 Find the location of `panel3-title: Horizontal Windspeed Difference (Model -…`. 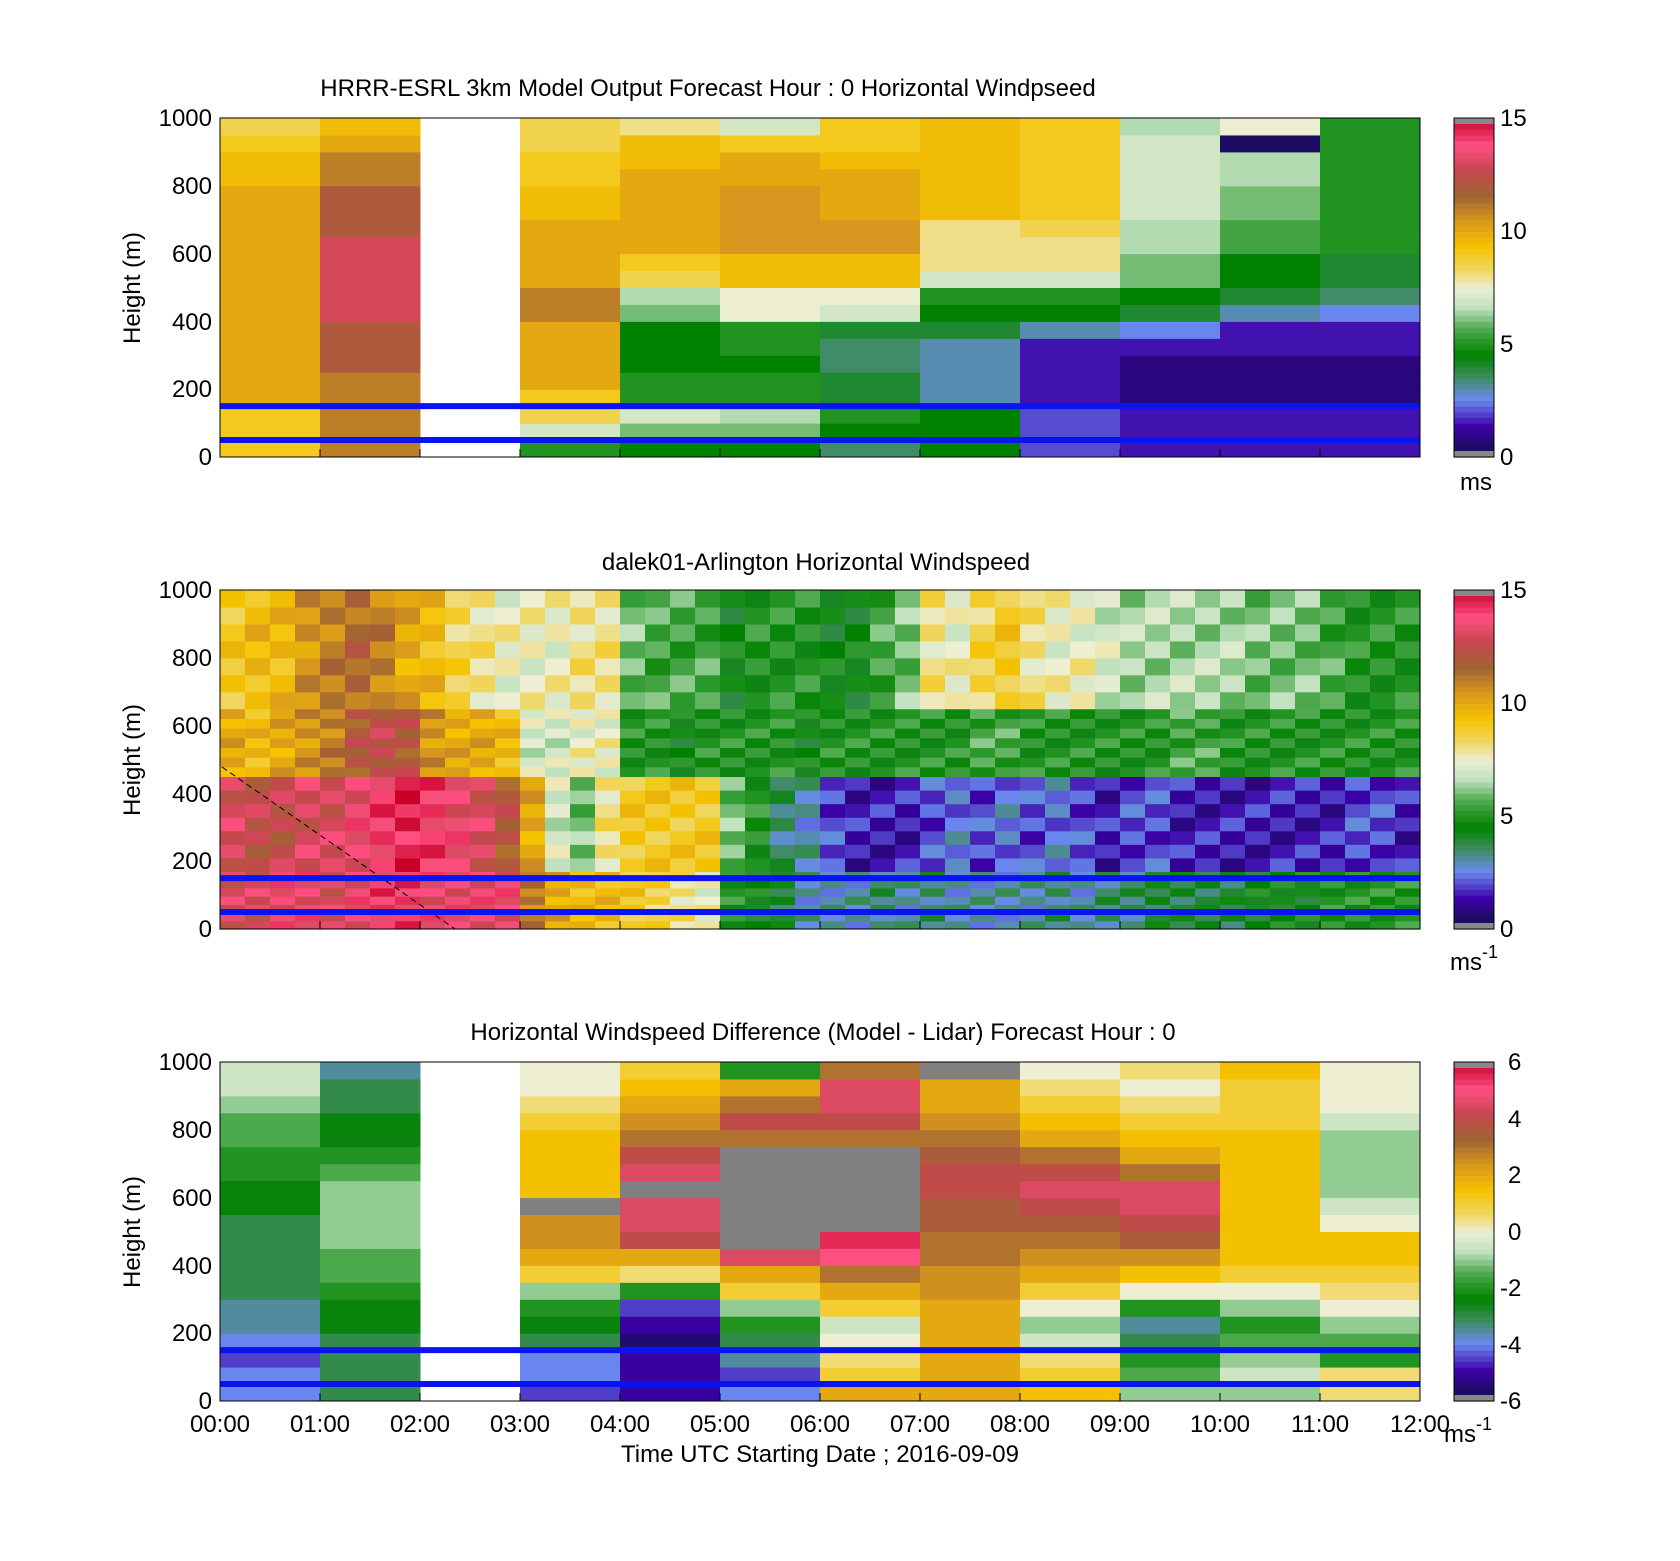

panel3-title: Horizontal Windspeed Difference (Model -… is located at coordinates (822, 1032).